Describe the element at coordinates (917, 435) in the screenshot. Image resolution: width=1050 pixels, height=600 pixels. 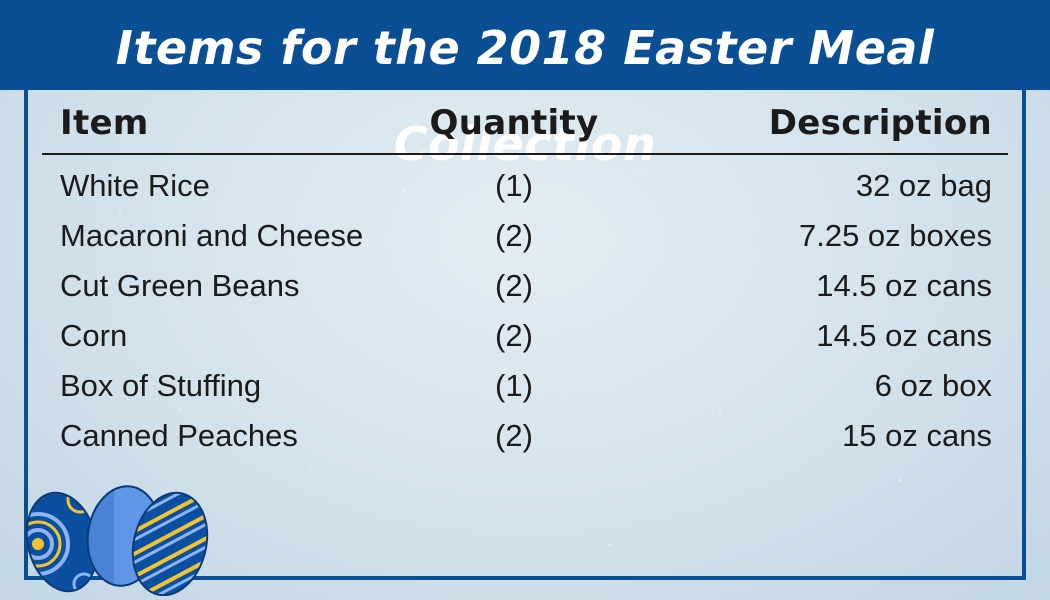
I see `description-cell: 15 oz cans` at that location.